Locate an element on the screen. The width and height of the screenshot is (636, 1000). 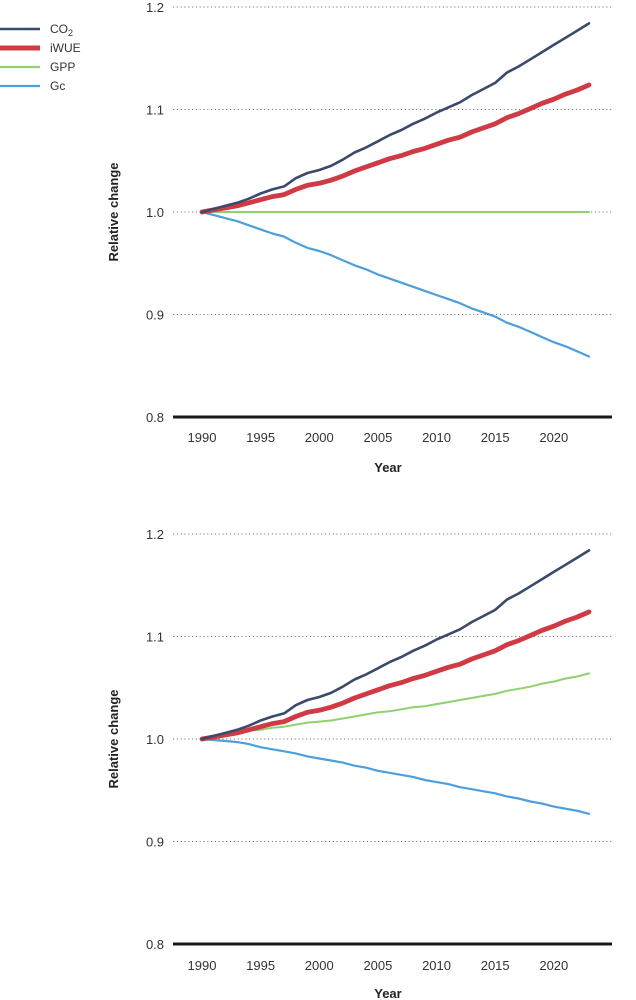
legend-label-gpp: GPP is located at coordinates (62, 67).